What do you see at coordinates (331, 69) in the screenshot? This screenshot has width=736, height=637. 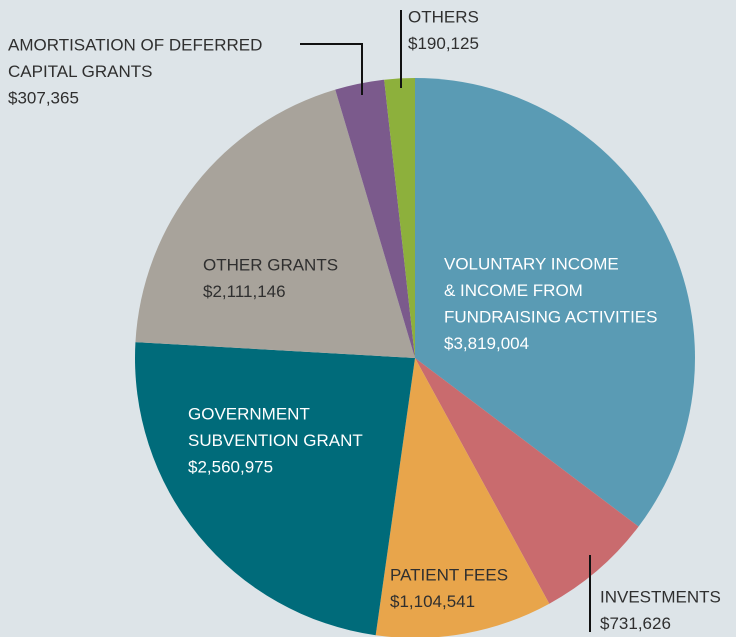 I see `leader-line` at bounding box center [331, 69].